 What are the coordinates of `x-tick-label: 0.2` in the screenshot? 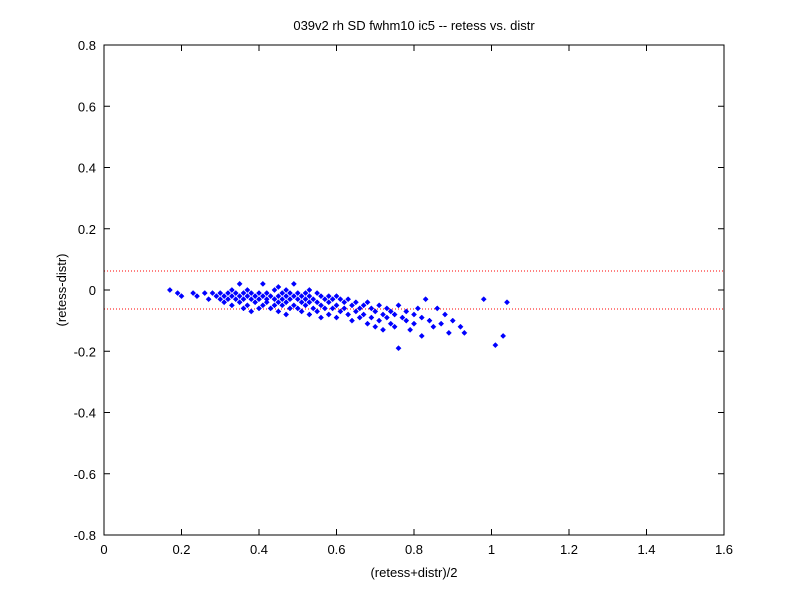 It's located at (181, 549).